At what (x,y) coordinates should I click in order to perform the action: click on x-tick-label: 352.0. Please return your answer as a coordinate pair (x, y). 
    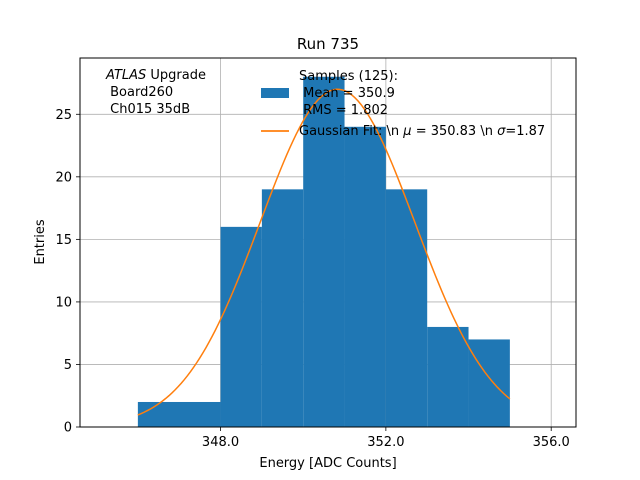
    Looking at the image, I should click on (385, 442).